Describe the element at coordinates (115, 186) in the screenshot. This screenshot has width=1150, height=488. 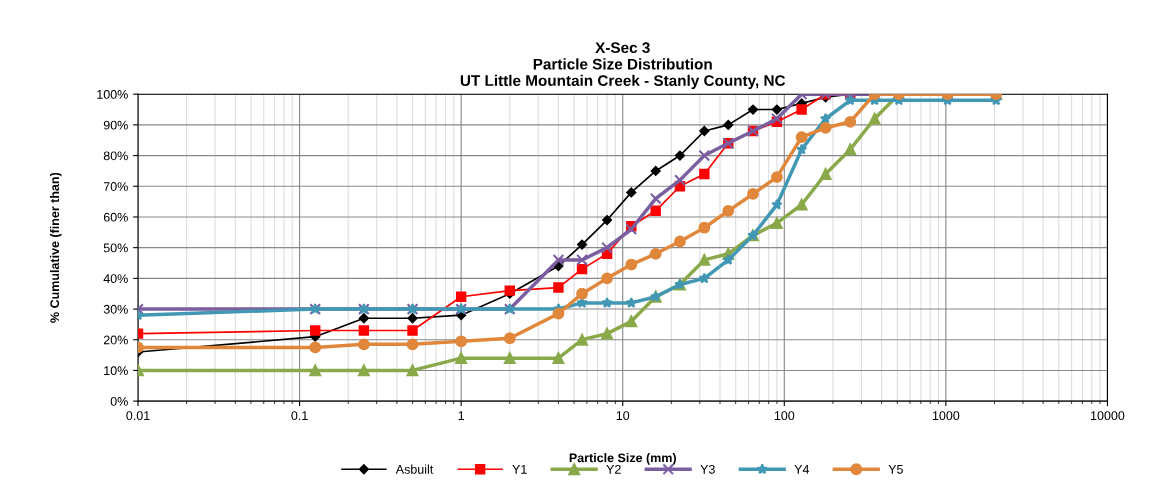
I see `y-tick-label: 70%` at that location.